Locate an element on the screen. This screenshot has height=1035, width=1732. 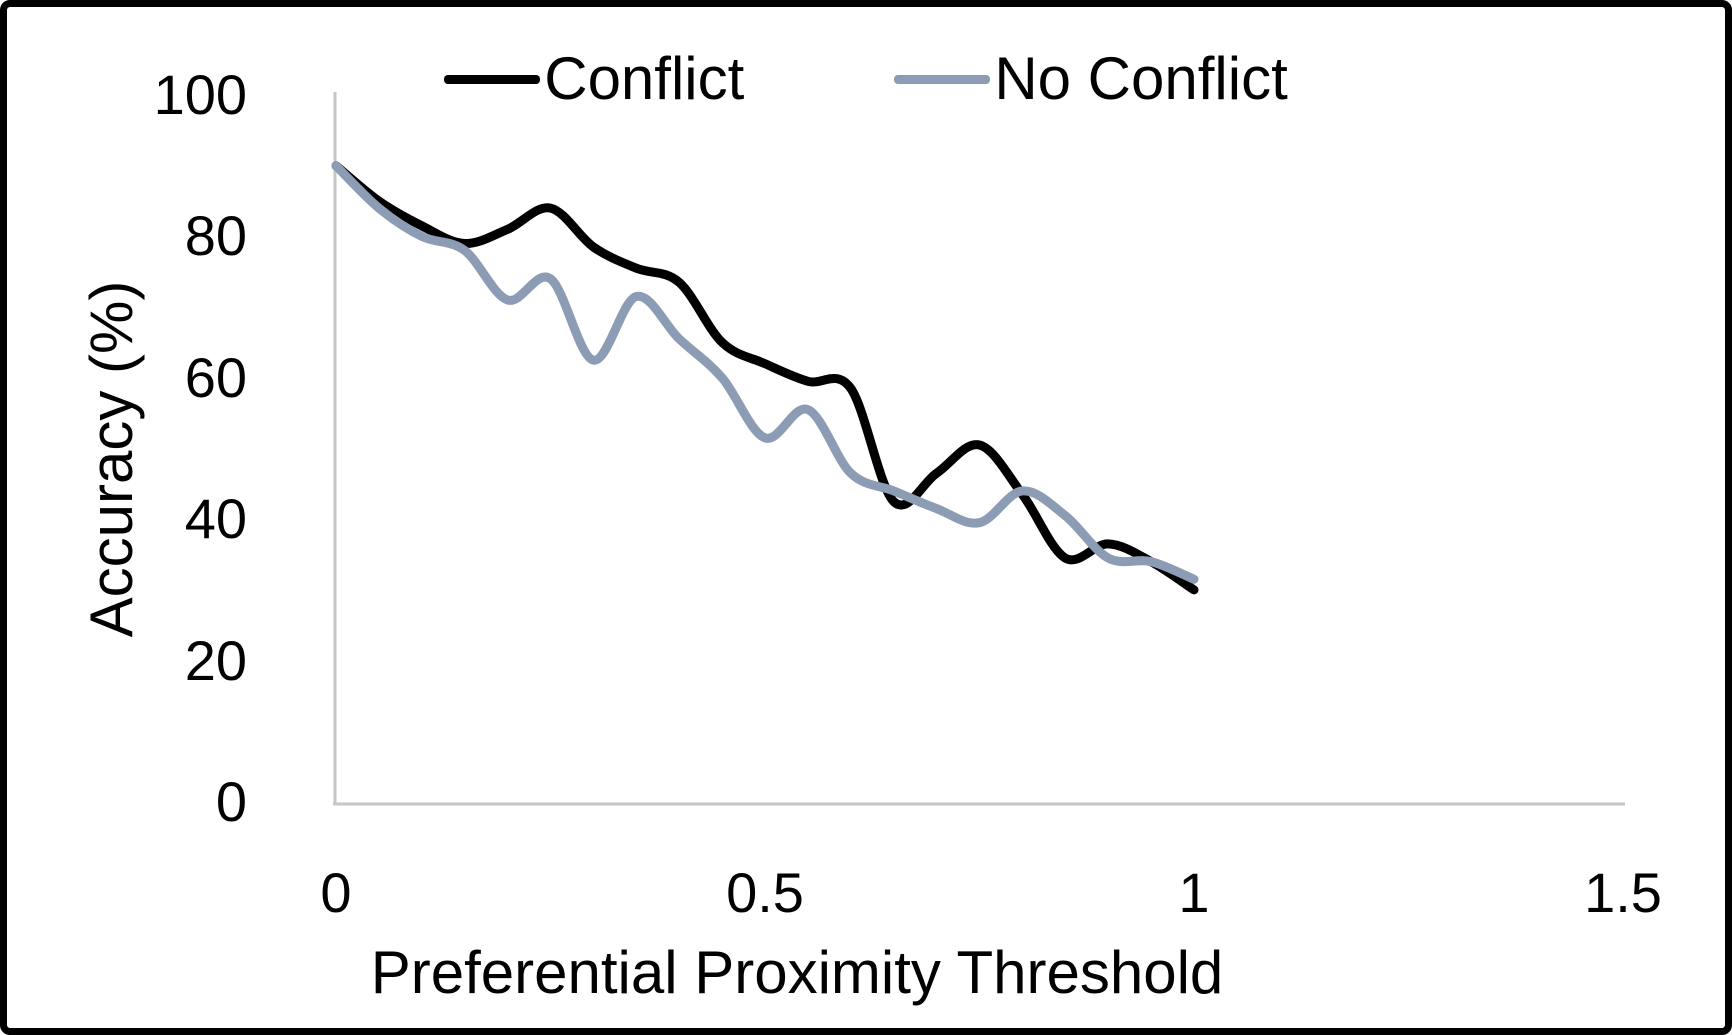
x-tick-label: 1 is located at coordinates (1194, 892).